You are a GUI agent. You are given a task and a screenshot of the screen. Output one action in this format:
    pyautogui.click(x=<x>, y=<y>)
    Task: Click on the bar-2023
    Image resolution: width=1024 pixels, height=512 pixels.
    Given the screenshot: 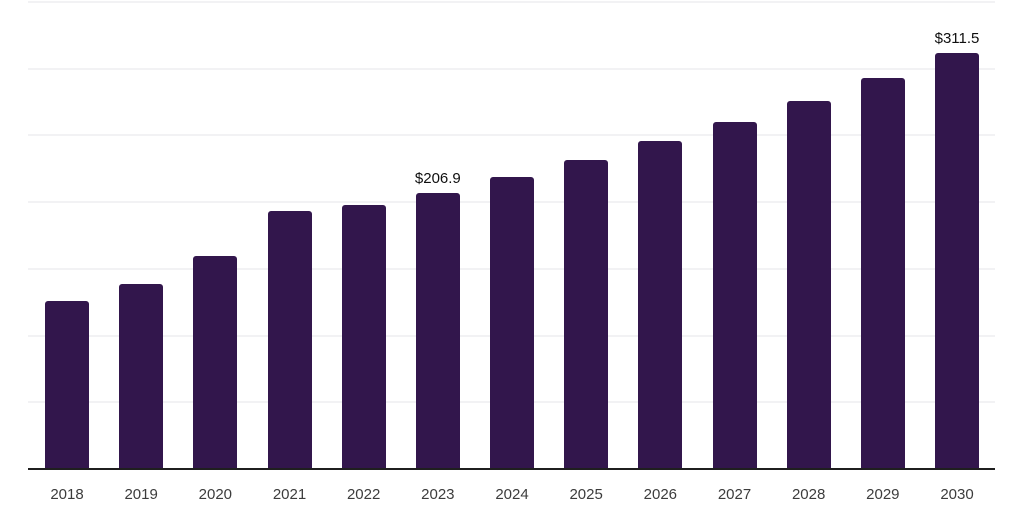 What is the action you would take?
    pyautogui.click(x=437, y=330)
    